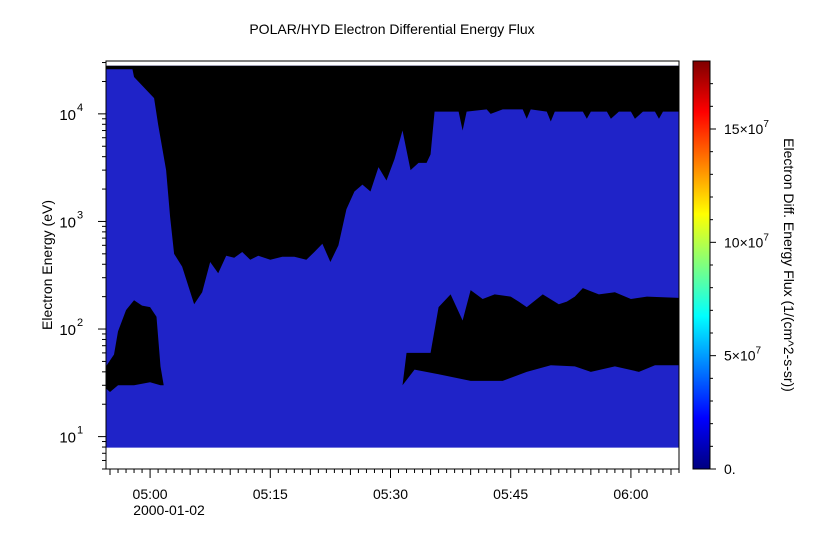 The image size is (828, 549). I want to click on colorbar: 0. 5×10⁷ 10×107 15×107, so click(730, 268).